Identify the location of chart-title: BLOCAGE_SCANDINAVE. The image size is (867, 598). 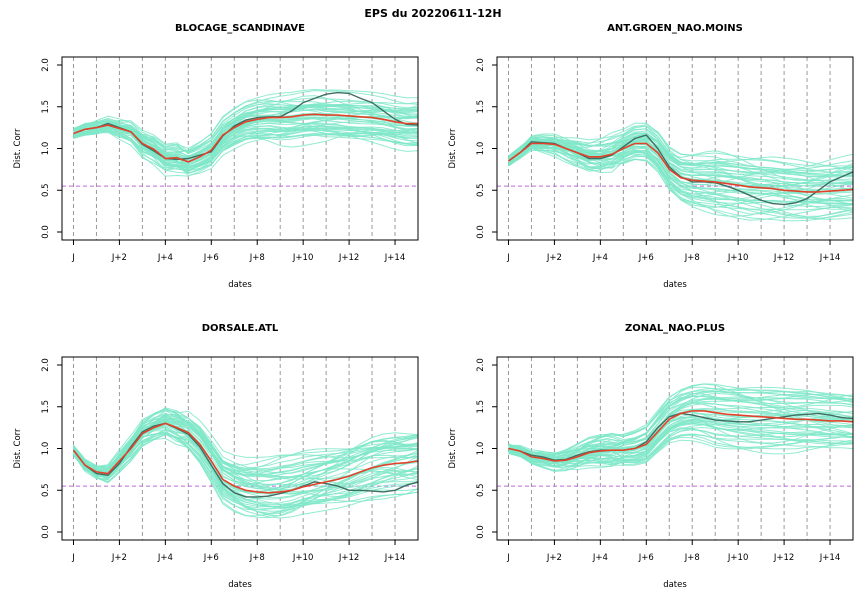
(240, 28).